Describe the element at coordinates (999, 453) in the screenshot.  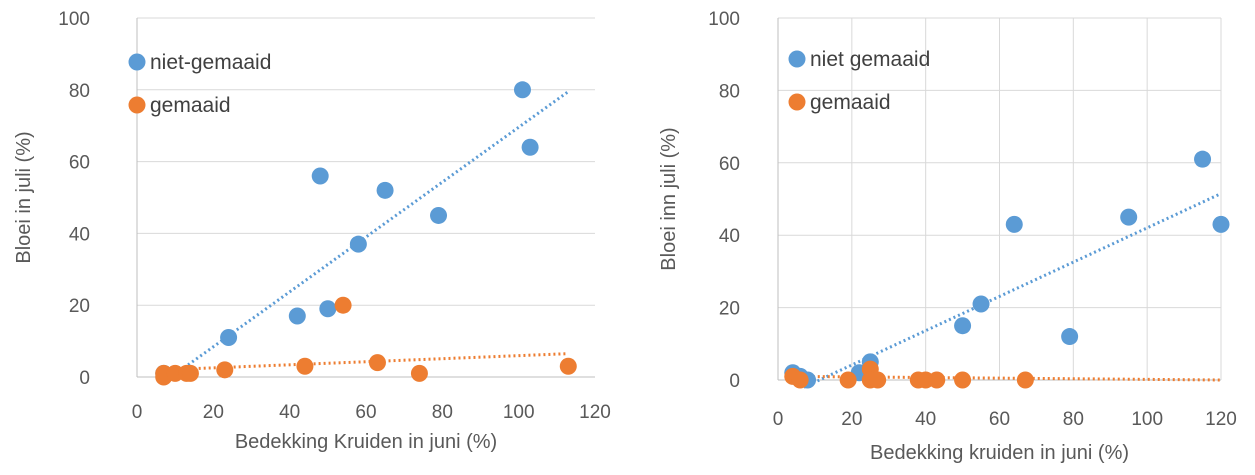
I see `x-axis-title: Bedekking kruiden in juni (%)` at that location.